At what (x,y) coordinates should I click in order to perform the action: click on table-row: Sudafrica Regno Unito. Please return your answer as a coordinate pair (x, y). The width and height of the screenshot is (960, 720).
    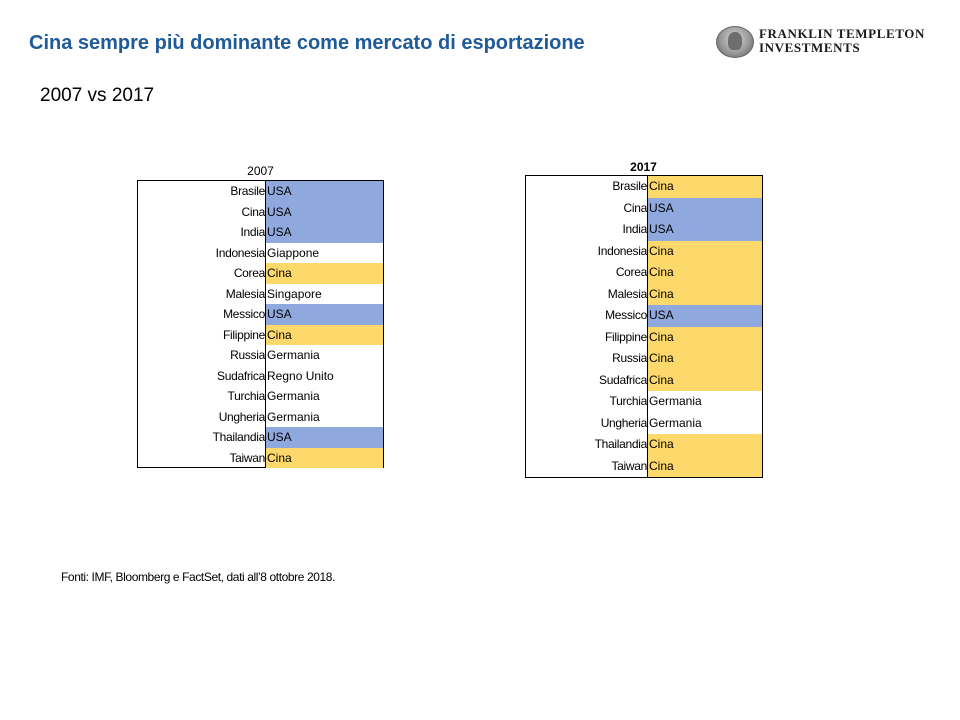
    Looking at the image, I should click on (260, 375).